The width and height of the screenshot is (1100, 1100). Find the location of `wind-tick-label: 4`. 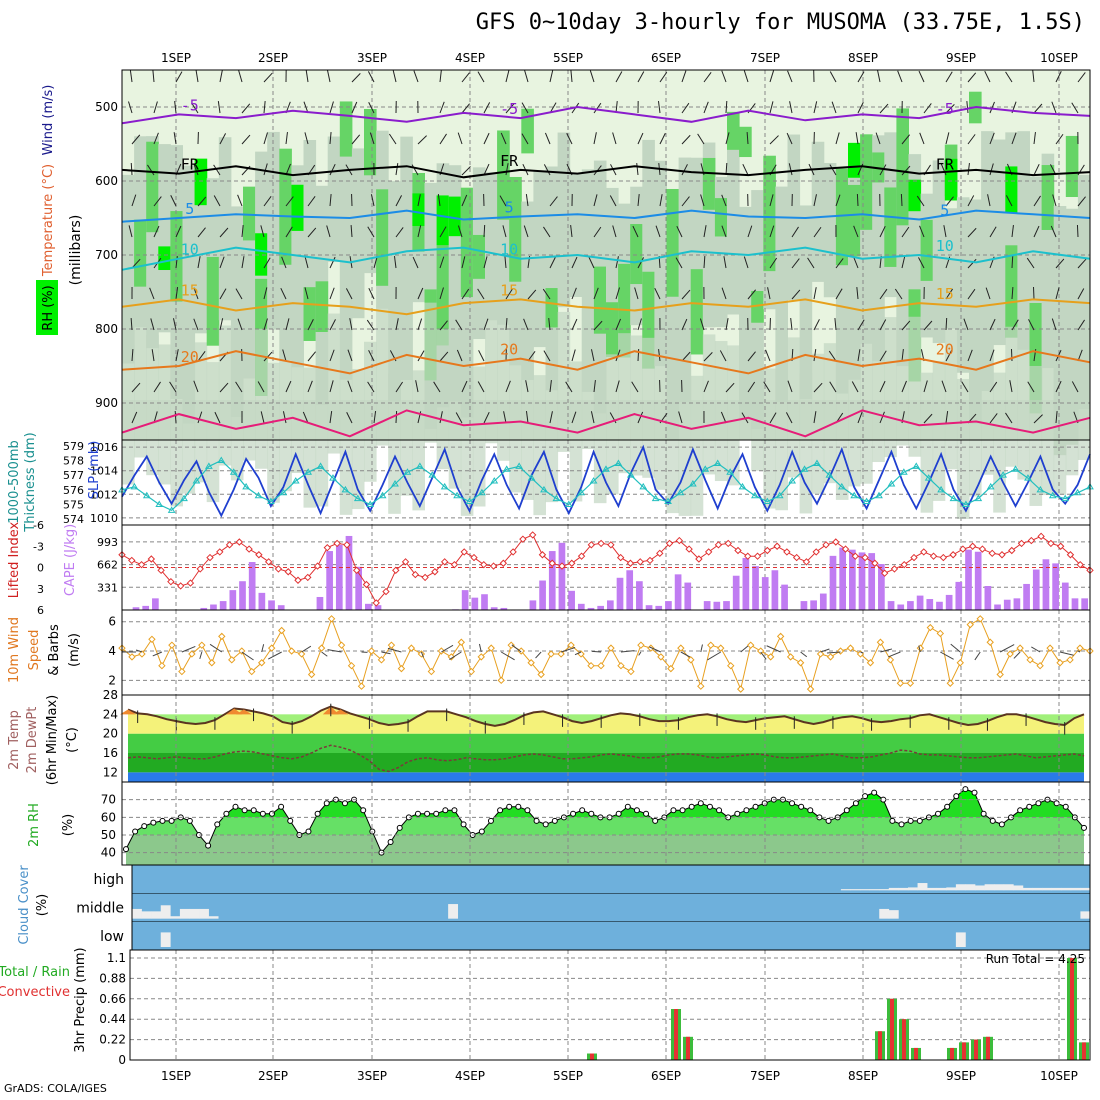

wind-tick-label: 4 is located at coordinates (112, 651).